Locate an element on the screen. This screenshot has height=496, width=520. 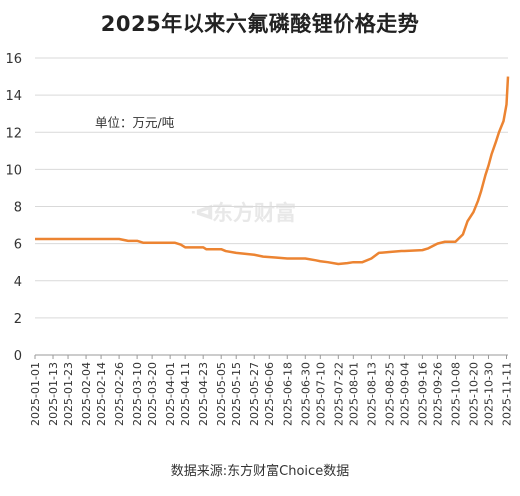
y-tick-label: 0 is located at coordinates (18, 356).